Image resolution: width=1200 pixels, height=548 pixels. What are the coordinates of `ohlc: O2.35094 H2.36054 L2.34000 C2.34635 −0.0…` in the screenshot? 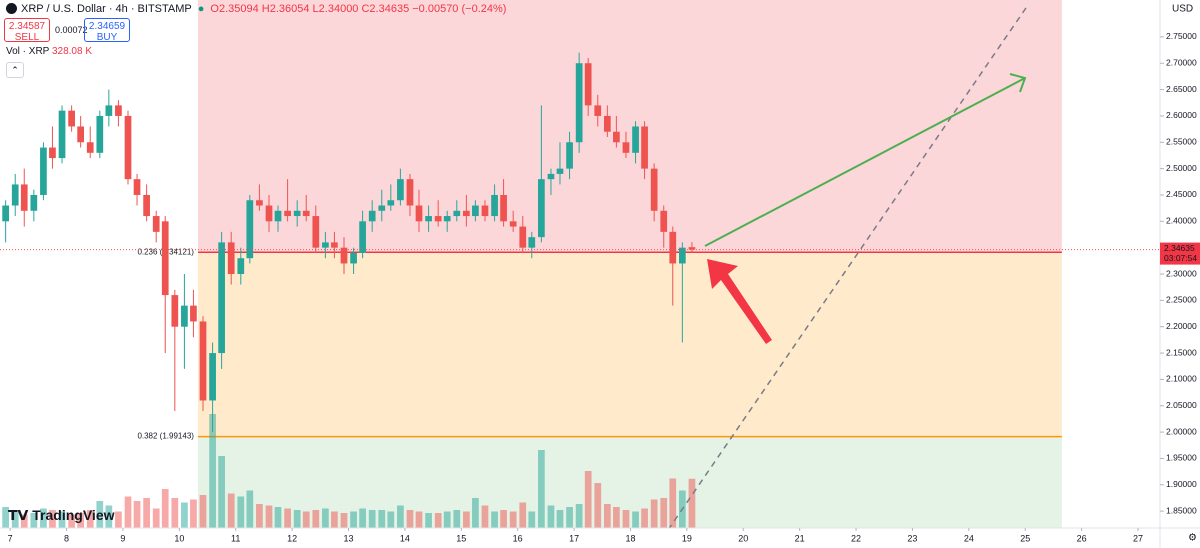 It's located at (358, 9).